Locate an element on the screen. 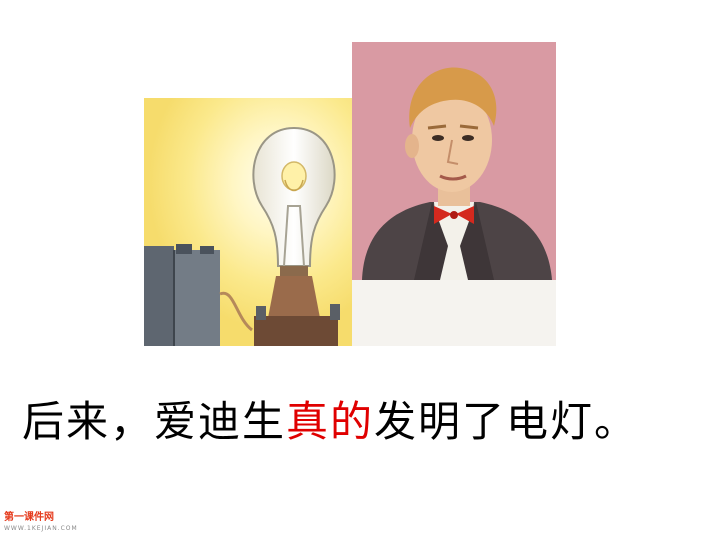 Image resolution: width=720 pixels, height=540 pixels. caption-emphasis: 真的 is located at coordinates (330, 421).